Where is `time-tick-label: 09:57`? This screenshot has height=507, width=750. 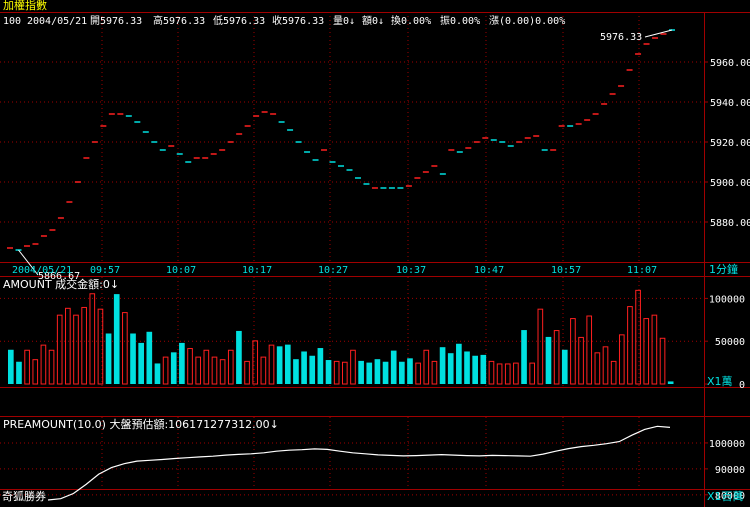
time-tick-label: 09:57 is located at coordinates (105, 270).